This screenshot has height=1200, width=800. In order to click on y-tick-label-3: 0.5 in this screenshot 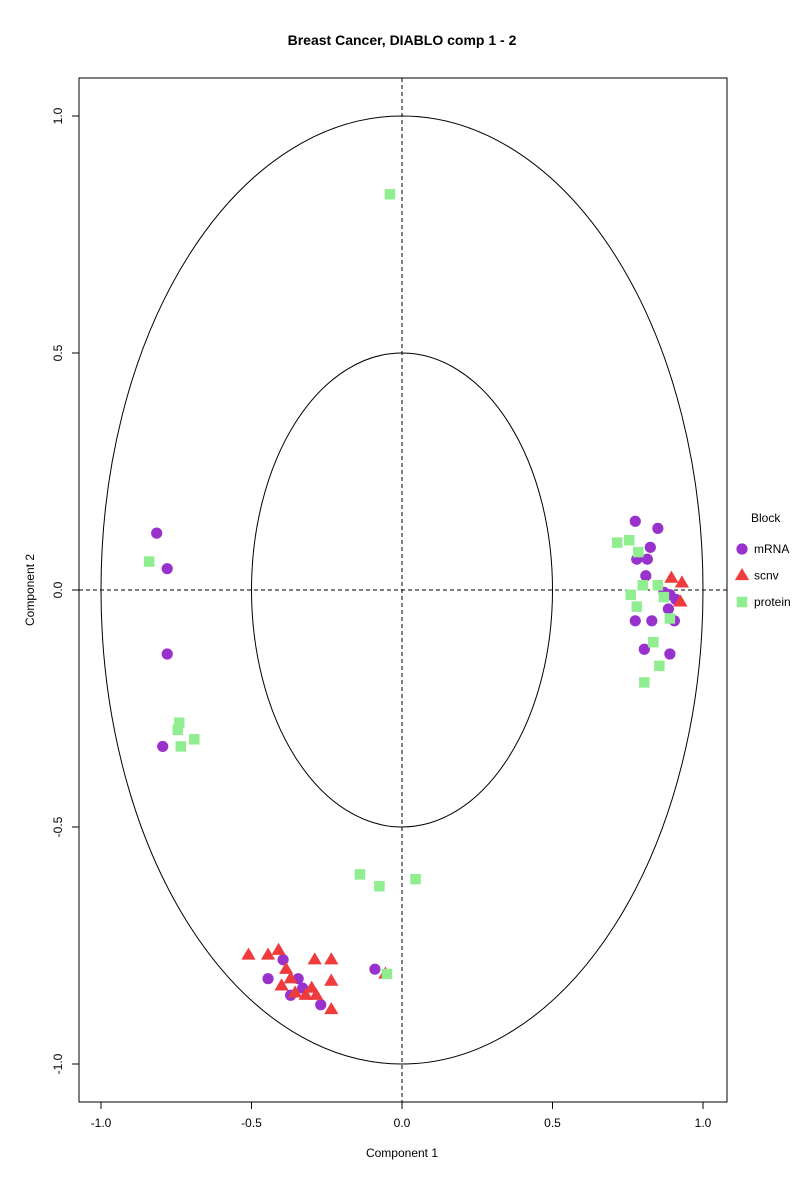, I will do `click(58, 352)`.